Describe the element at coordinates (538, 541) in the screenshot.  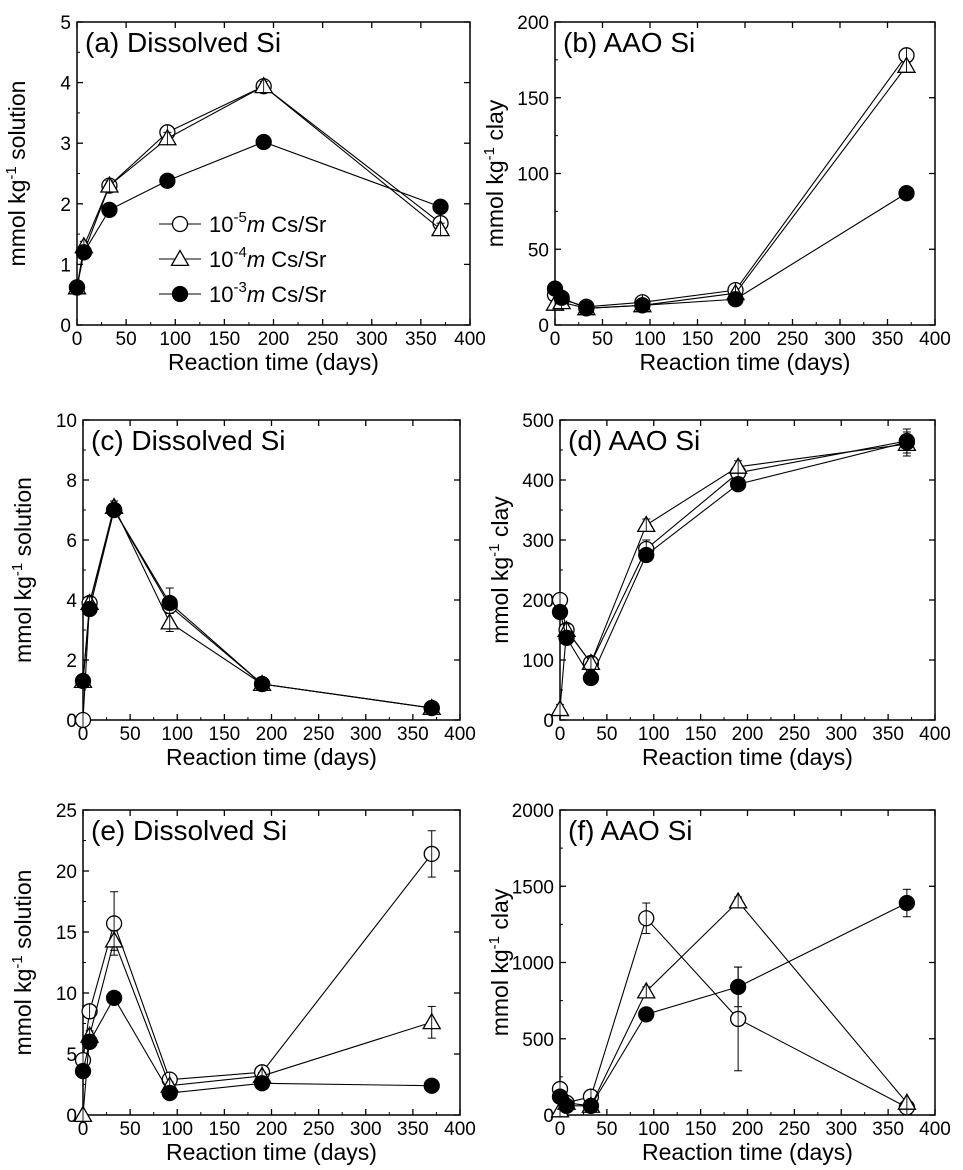
I see `y-tick-label: 300` at that location.